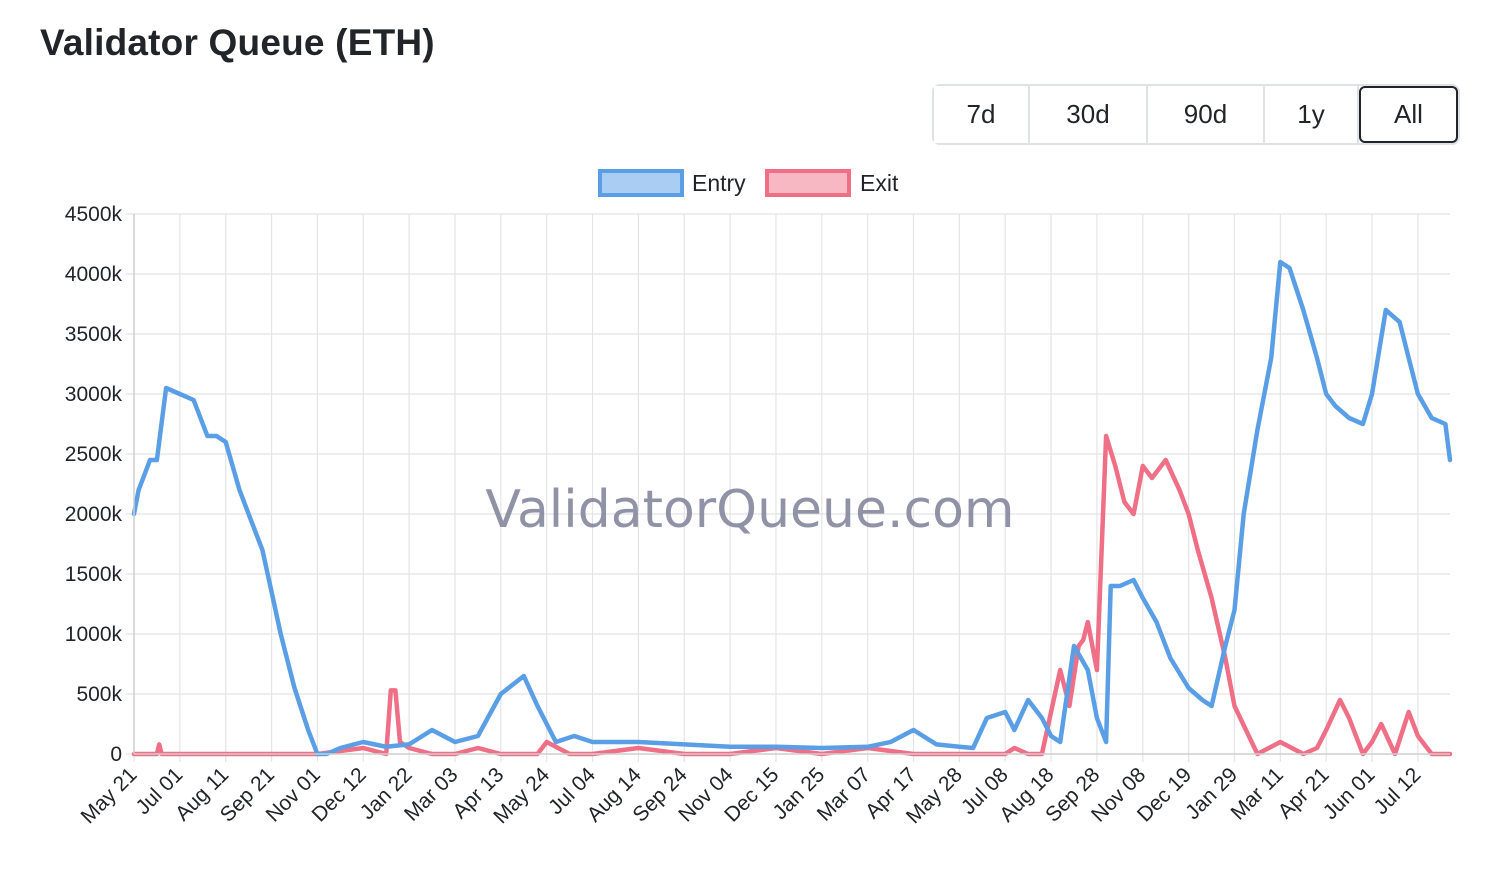 This screenshot has height=884, width=1500. Describe the element at coordinates (982, 114) in the screenshot. I see `range-7d-button: 7d` at that location.